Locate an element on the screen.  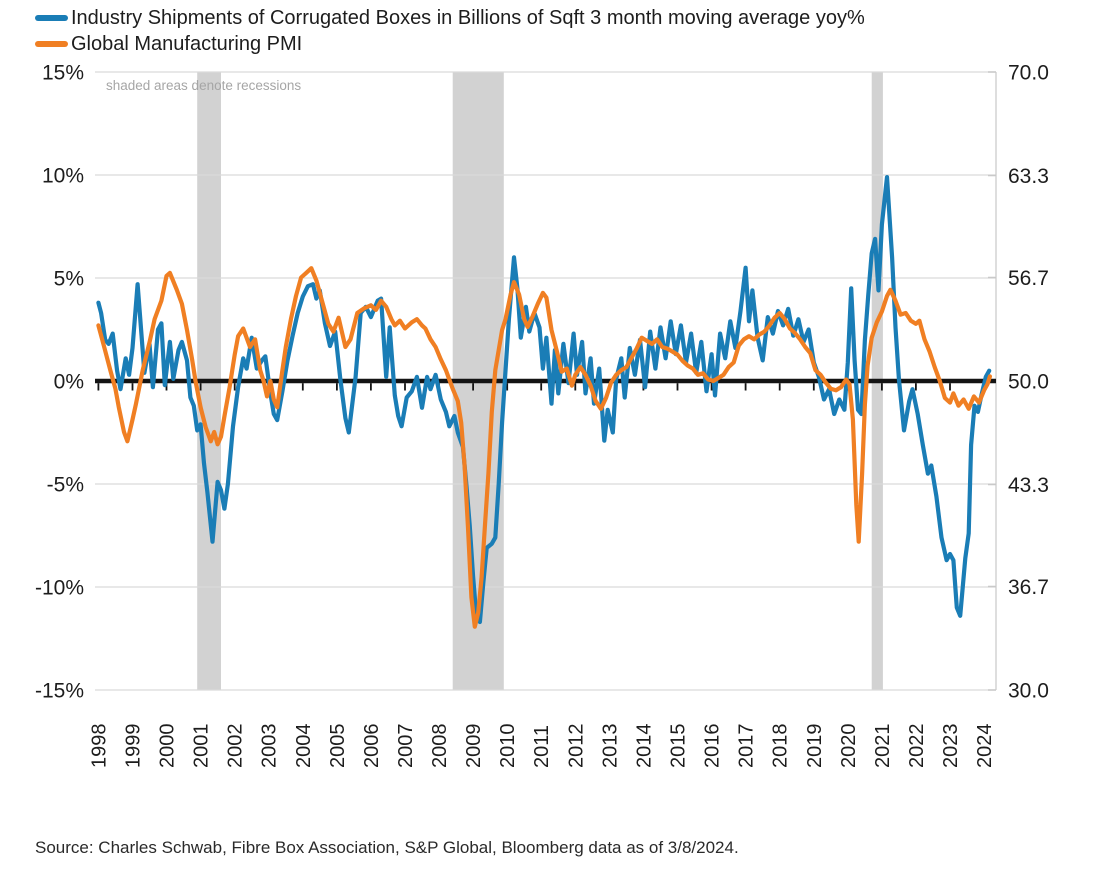
y-axis-label-left: 10% is located at coordinates (63, 176).